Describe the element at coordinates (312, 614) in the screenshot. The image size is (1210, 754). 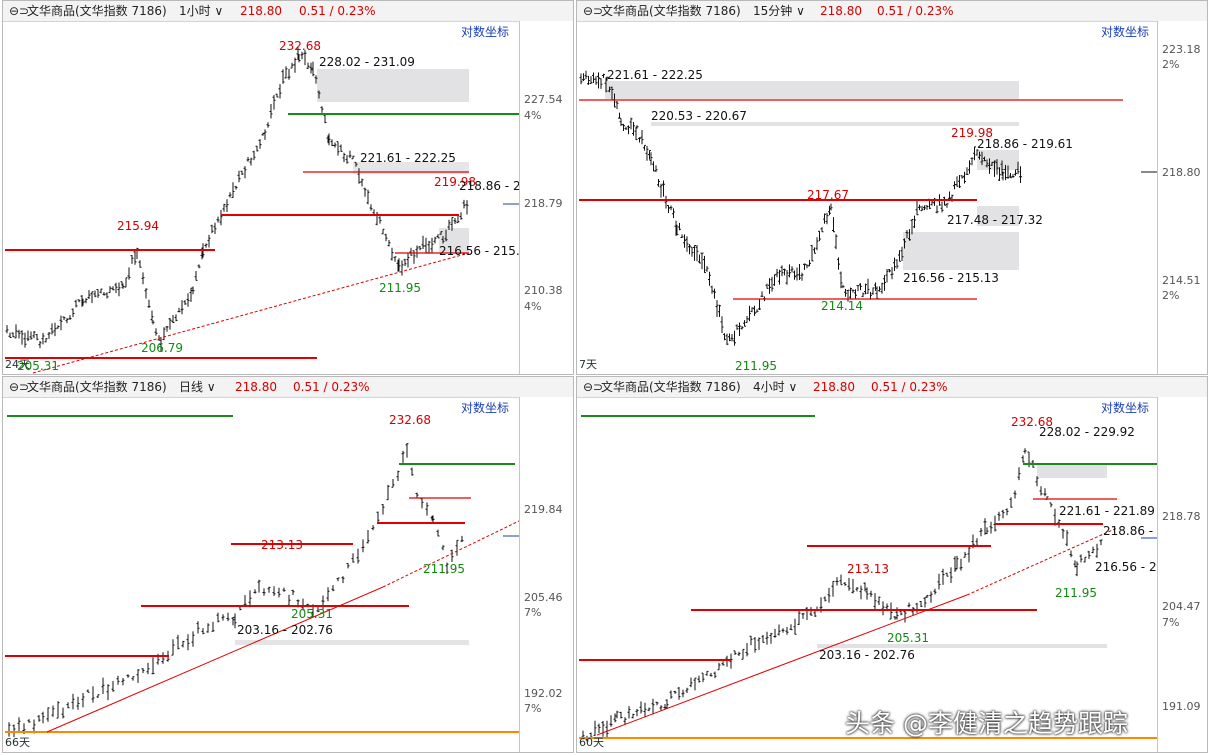
I see `price-label: 205.31` at that location.